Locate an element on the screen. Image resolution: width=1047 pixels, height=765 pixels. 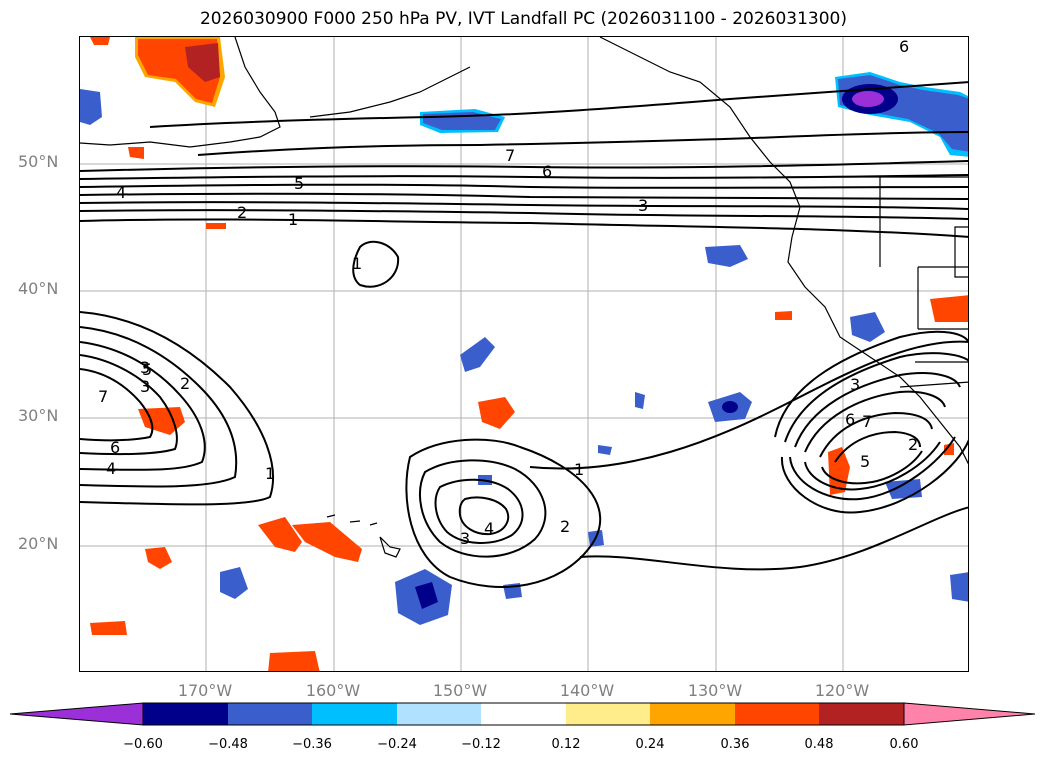
lon-label-120w: 120°W is located at coordinates (842, 690).